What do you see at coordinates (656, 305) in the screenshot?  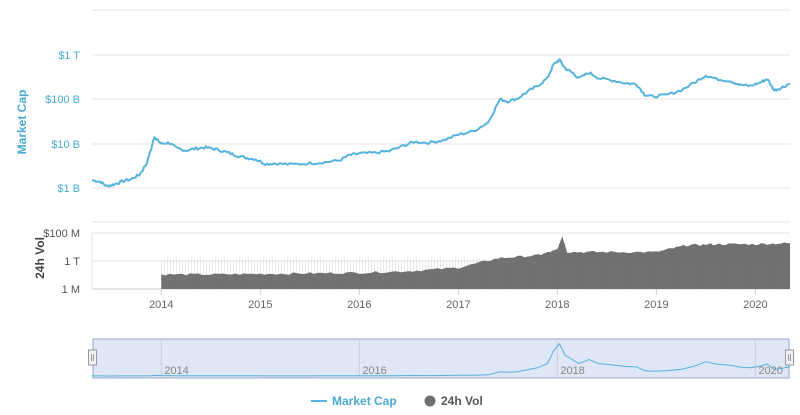 I see `x-tick-label: 2019` at bounding box center [656, 305].